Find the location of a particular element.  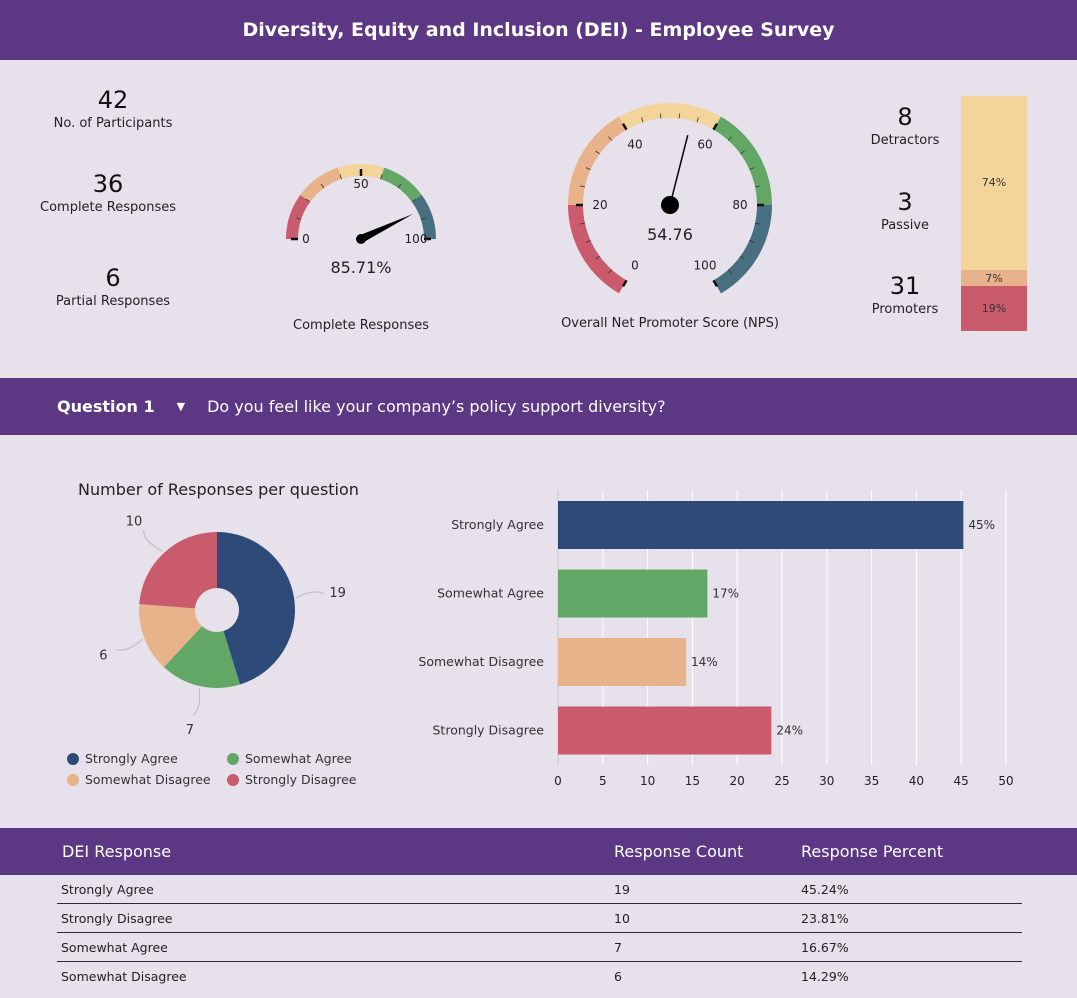

table-row: Strongly Agree 19 45.24% is located at coordinates (539, 889).